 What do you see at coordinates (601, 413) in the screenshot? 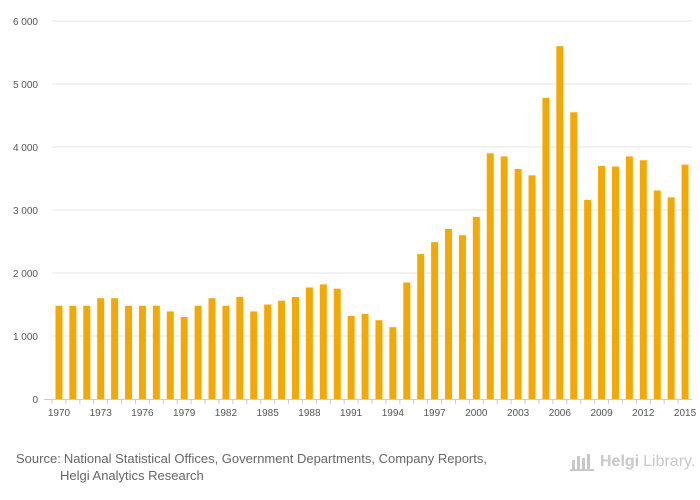
I see `x-tick-label: 2009` at bounding box center [601, 413].